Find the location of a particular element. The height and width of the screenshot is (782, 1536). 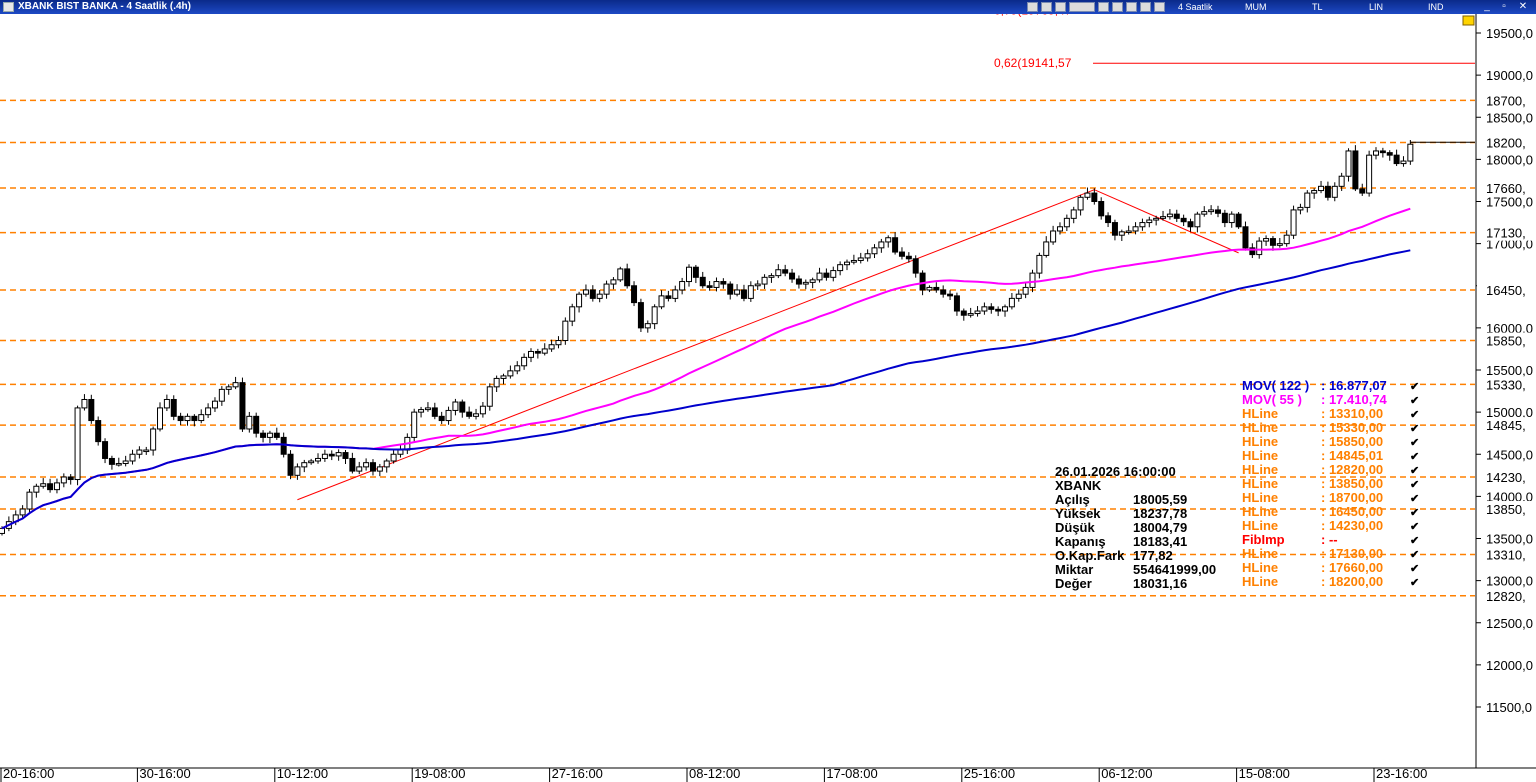

legend-check-3: ✔ is located at coordinates (1414, 429).